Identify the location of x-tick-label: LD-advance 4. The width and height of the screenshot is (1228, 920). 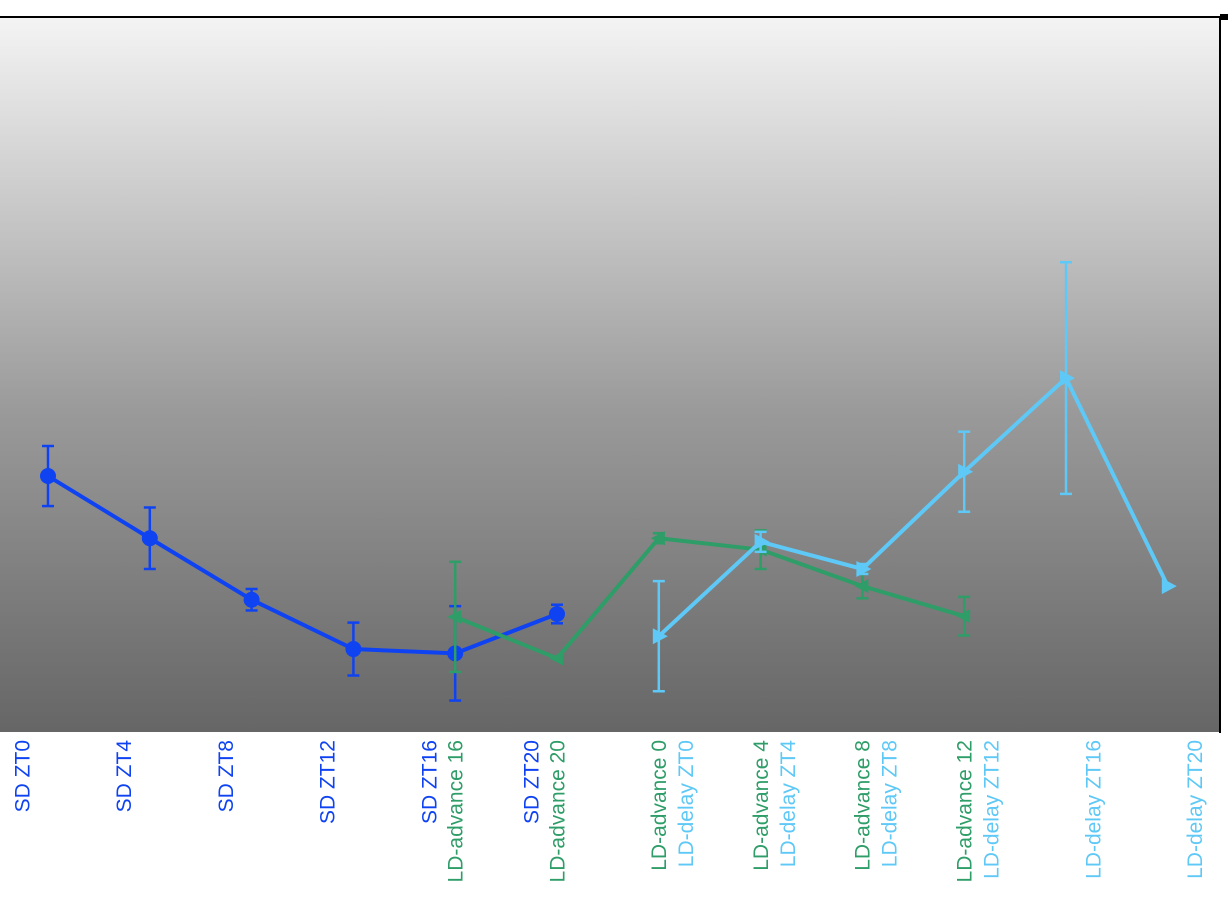
(761, 805).